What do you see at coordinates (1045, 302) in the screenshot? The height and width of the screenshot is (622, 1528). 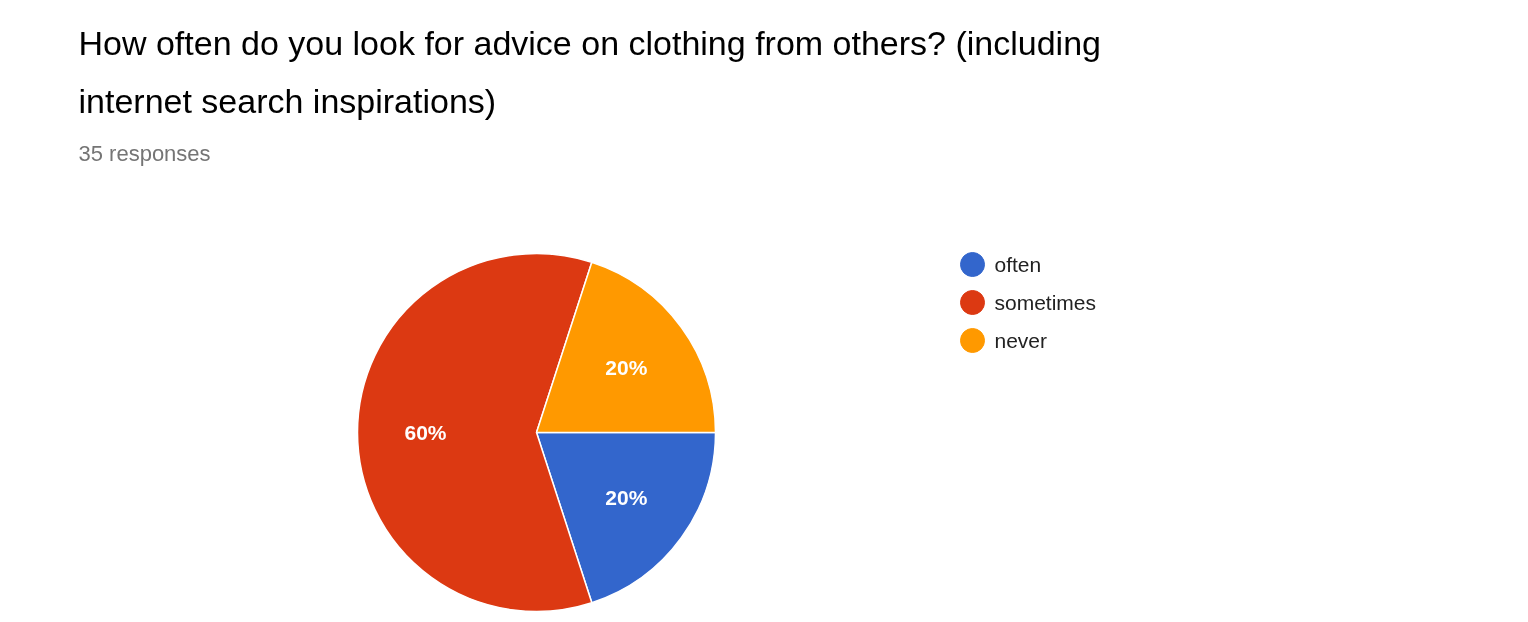 I see `legend-label: sometimes` at bounding box center [1045, 302].